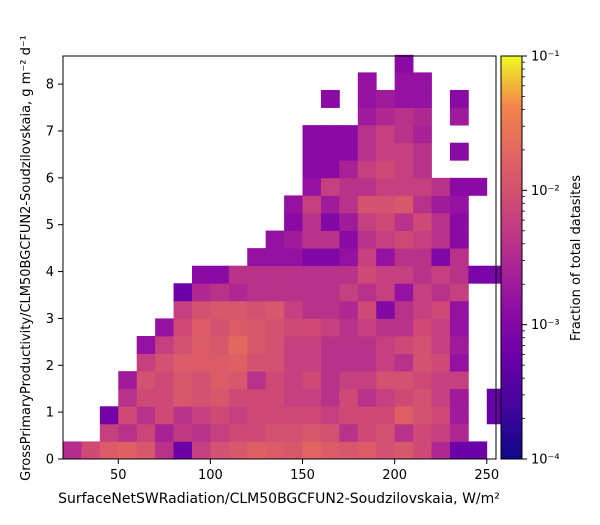  What do you see at coordinates (302, 475) in the screenshot?
I see `x-tick-label: 150` at bounding box center [302, 475].